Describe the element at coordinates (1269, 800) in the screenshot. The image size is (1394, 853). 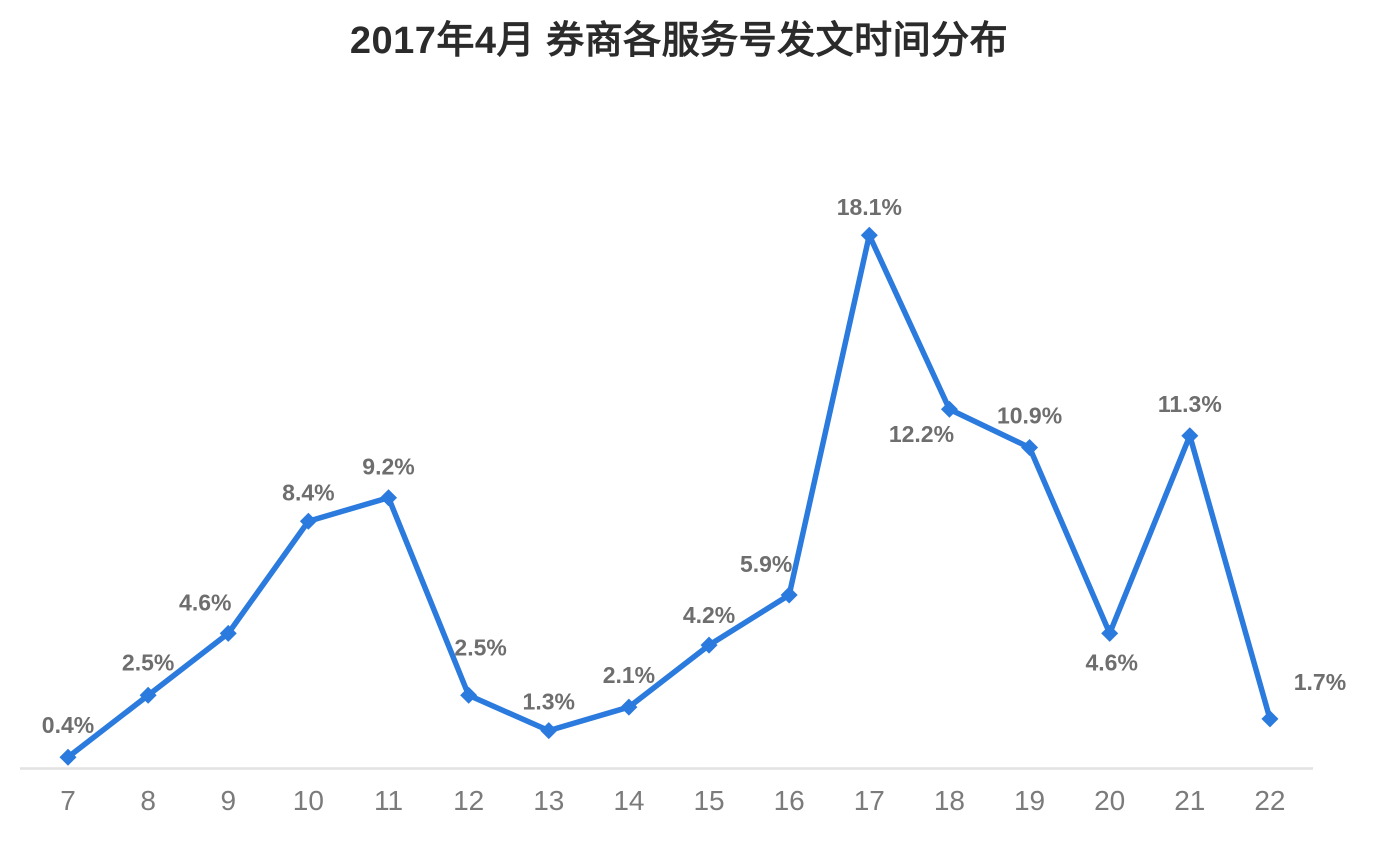
I see `x-axis-tick-label: 22` at that location.